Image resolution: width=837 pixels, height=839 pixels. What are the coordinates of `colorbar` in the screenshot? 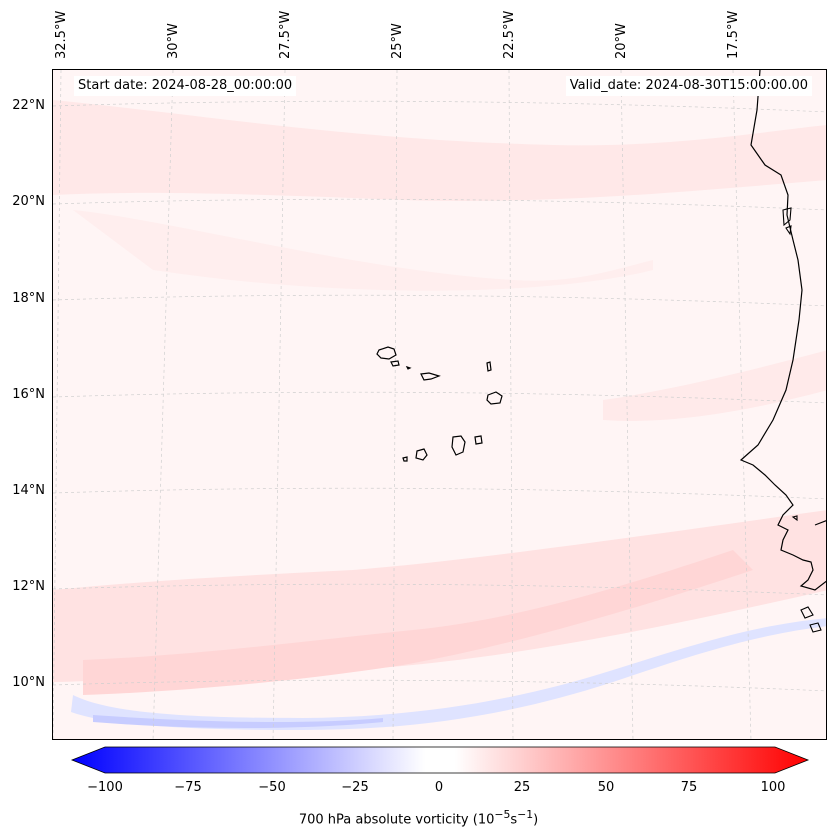 It's located at (440, 760).